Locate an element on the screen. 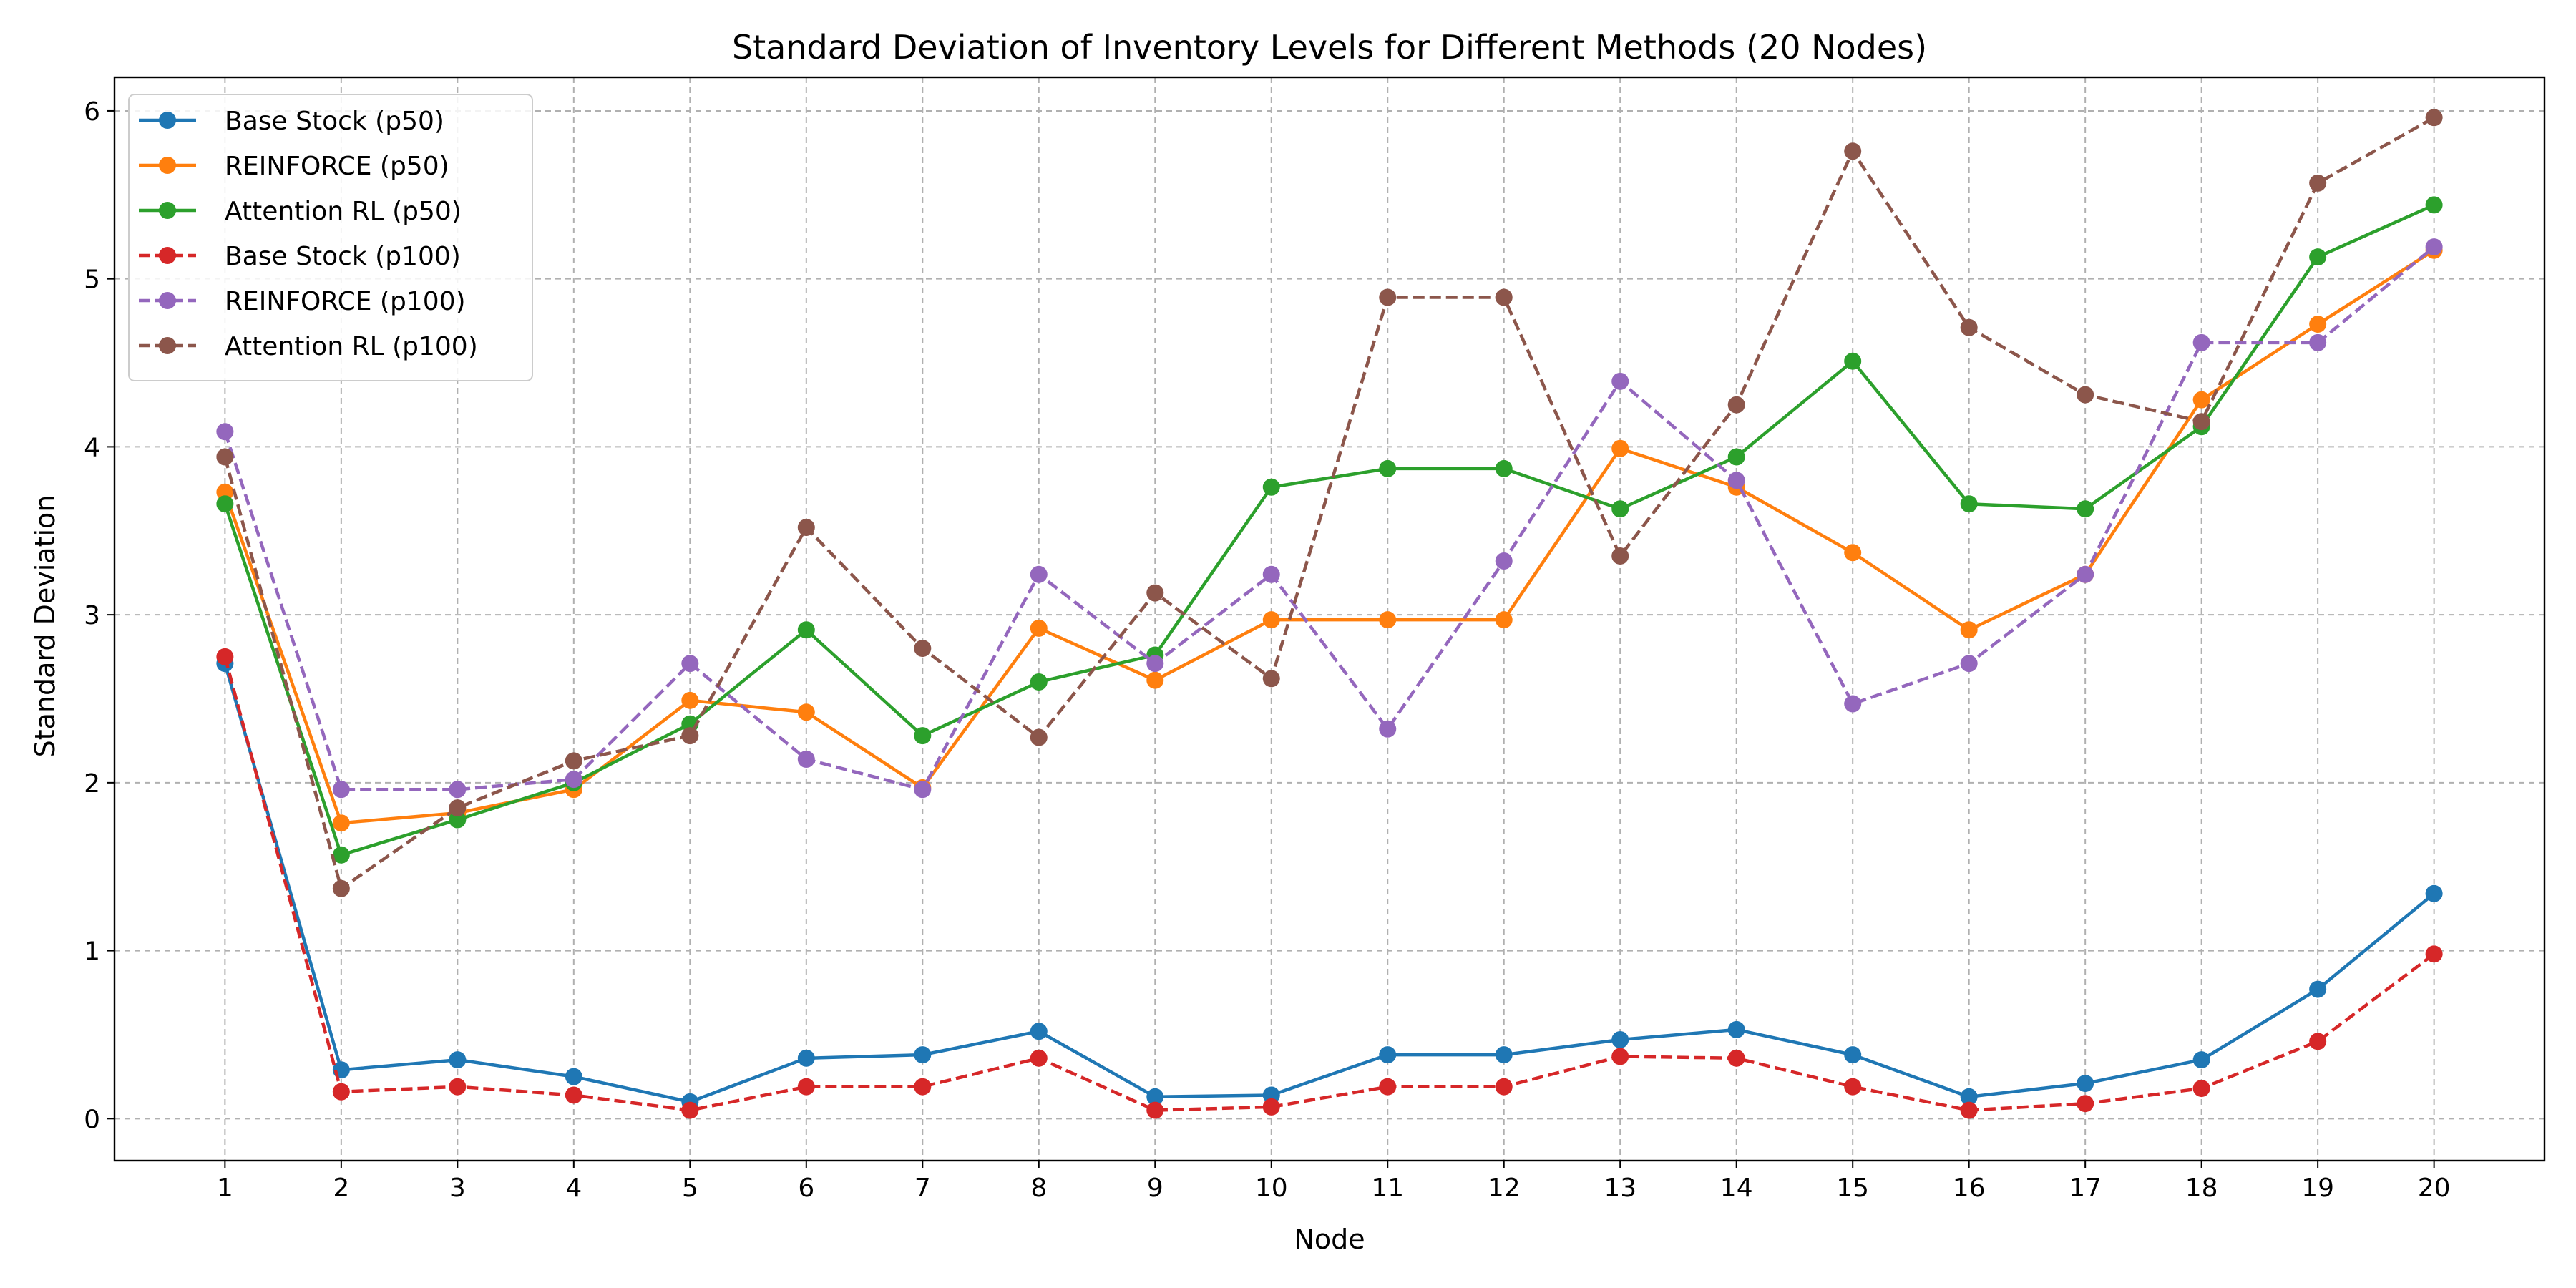 This screenshot has width=2576, height=1288. x-tick-label: 2 is located at coordinates (341, 1188).